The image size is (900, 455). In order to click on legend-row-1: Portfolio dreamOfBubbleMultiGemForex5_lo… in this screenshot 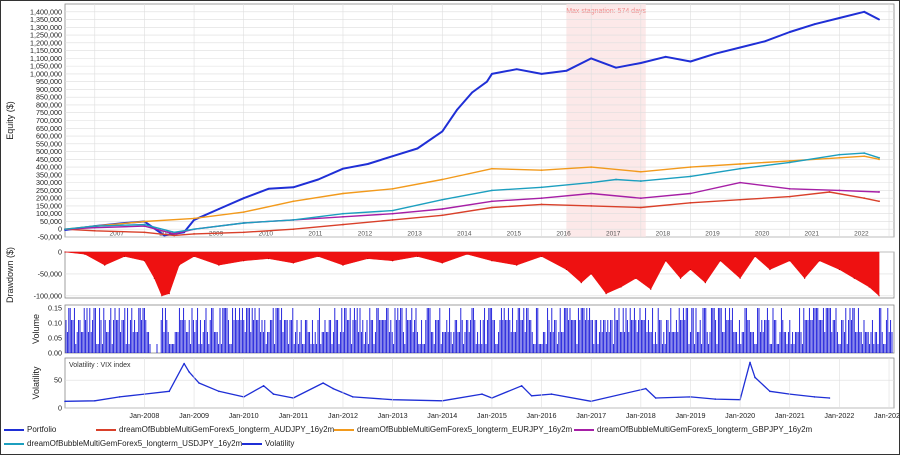, I will do `click(449, 432)`.